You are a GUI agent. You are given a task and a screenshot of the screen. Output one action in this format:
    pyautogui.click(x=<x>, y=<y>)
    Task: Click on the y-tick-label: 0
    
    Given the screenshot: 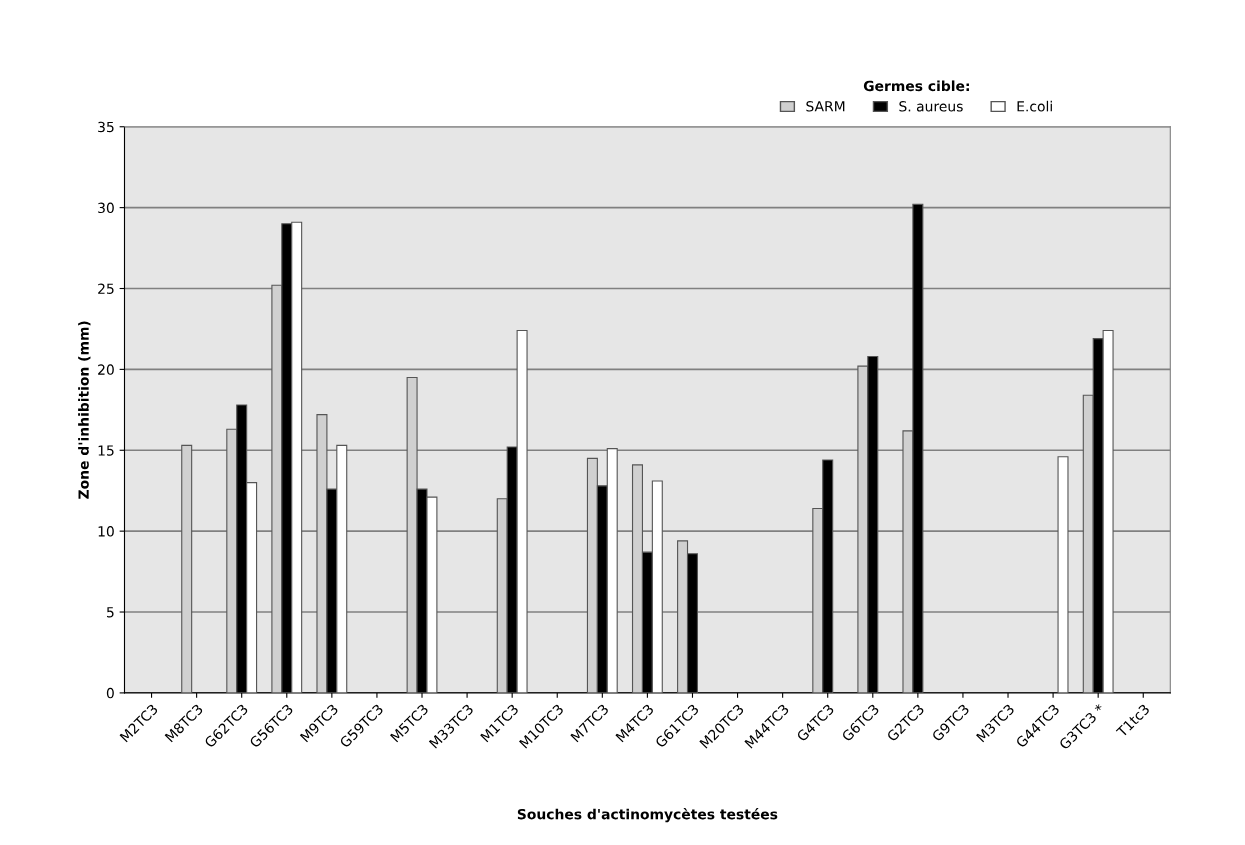 What is the action you would take?
    pyautogui.click(x=110, y=693)
    